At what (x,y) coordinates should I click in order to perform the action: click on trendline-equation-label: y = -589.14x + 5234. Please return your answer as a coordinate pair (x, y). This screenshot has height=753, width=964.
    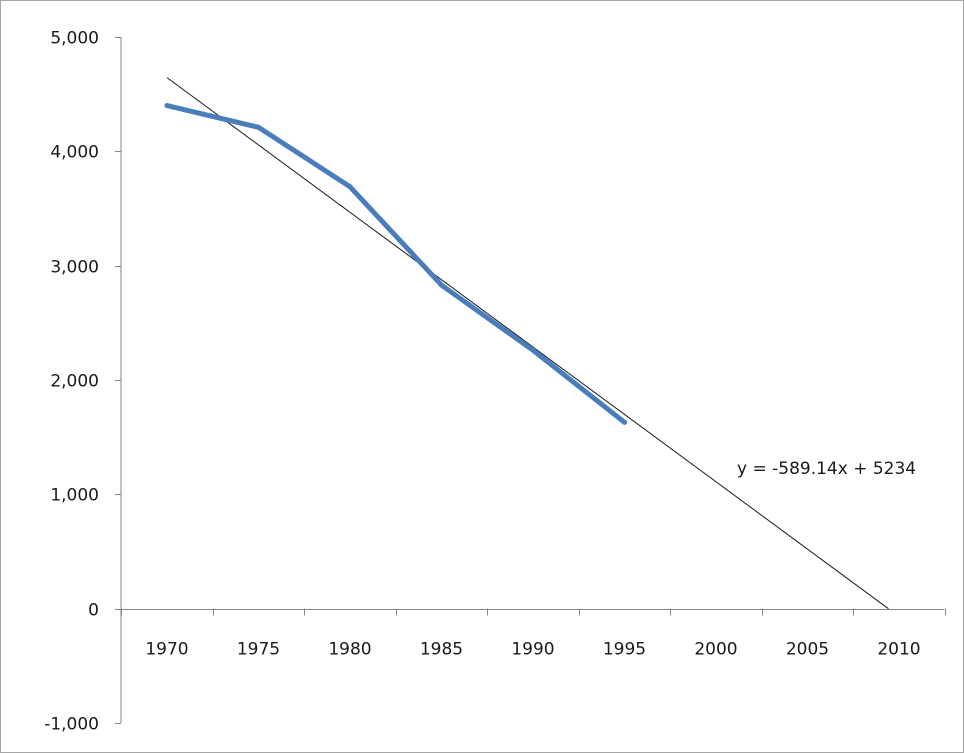
    Looking at the image, I should click on (826, 469).